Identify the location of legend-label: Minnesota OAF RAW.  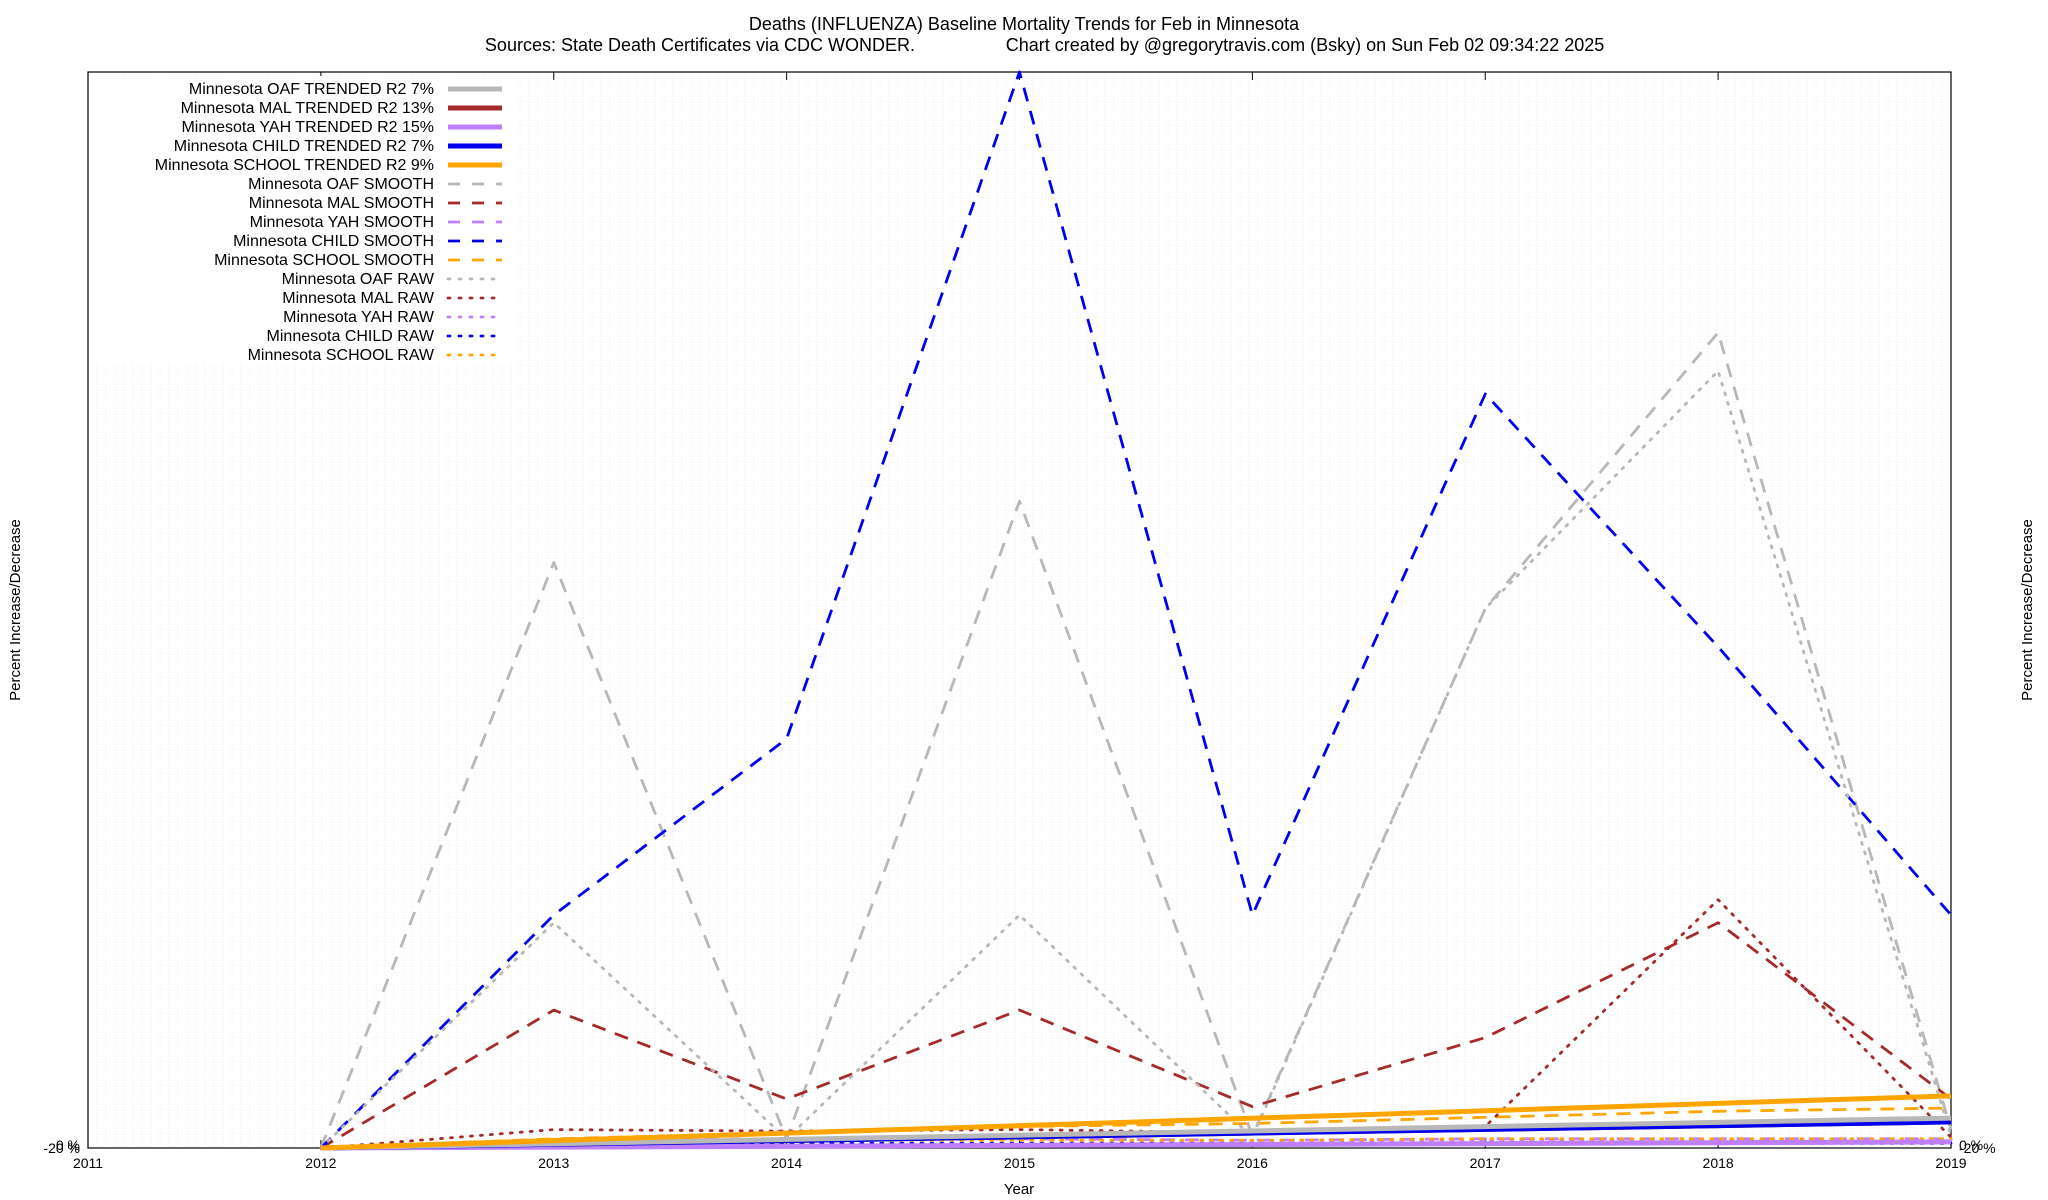
(358, 279).